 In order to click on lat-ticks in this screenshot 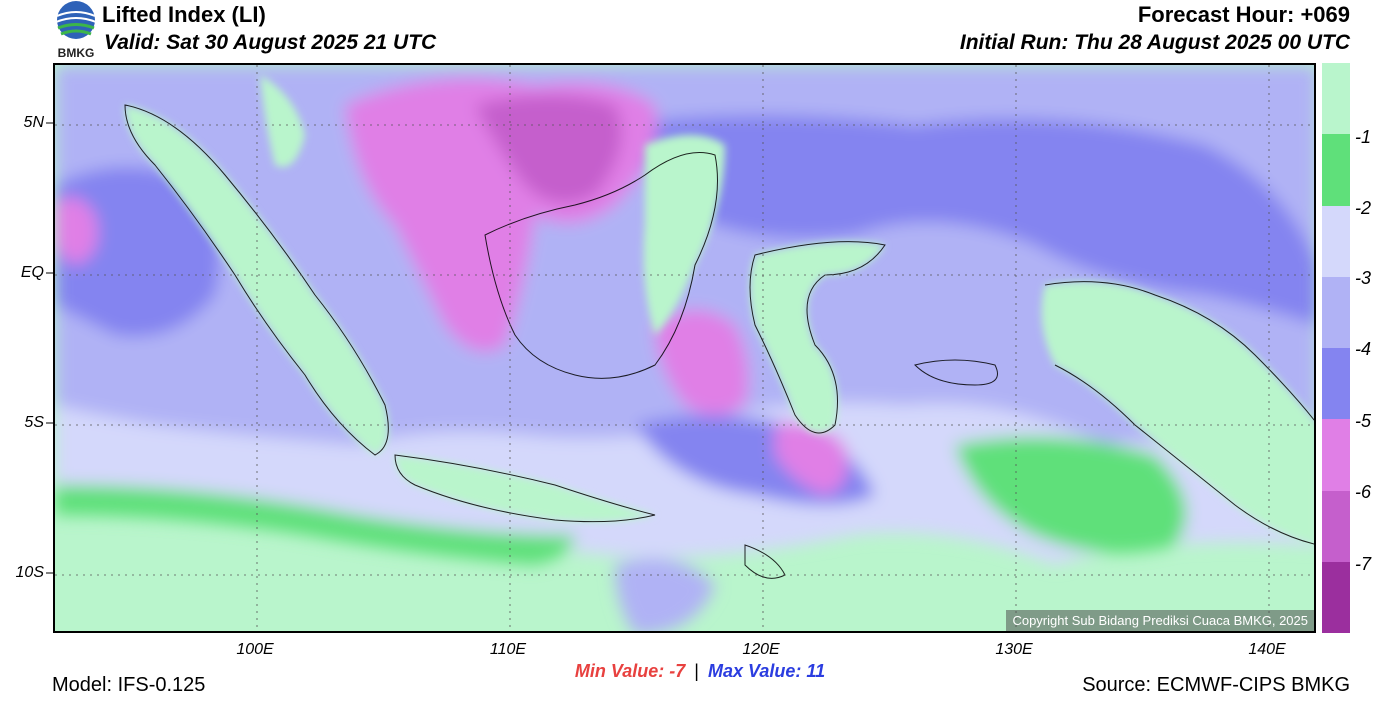, I will do `click(50, 348)`.